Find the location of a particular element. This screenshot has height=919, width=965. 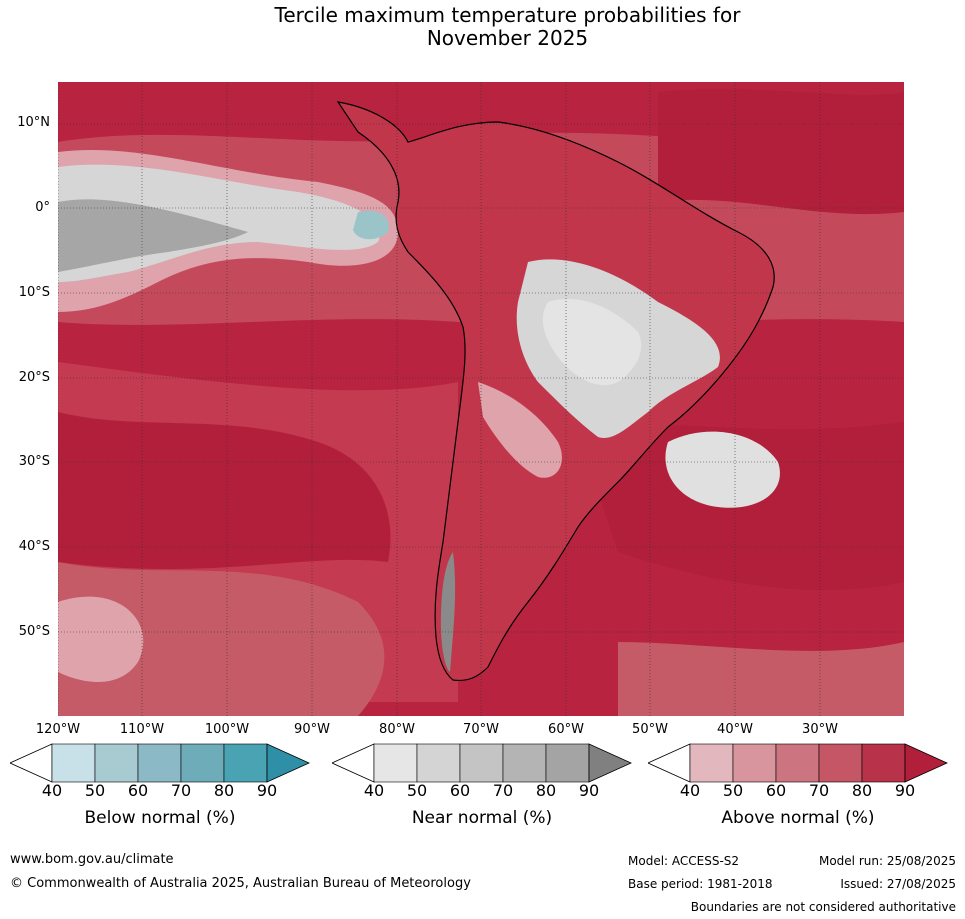

footer-model: Model: ACCESS-S2 is located at coordinates (684, 861).